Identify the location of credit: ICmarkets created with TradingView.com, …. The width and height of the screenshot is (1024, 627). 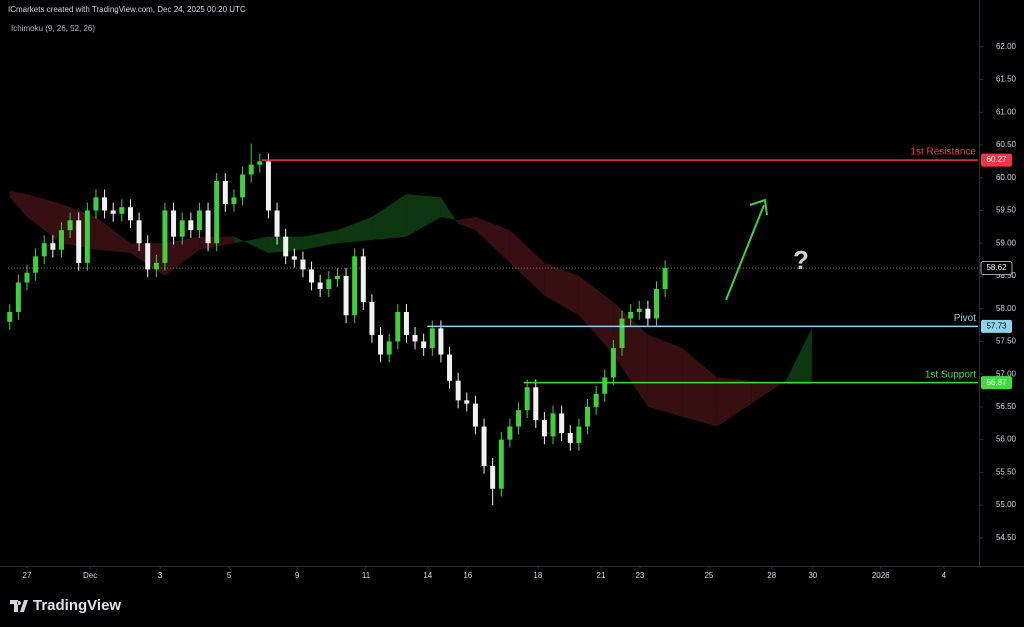
(127, 9).